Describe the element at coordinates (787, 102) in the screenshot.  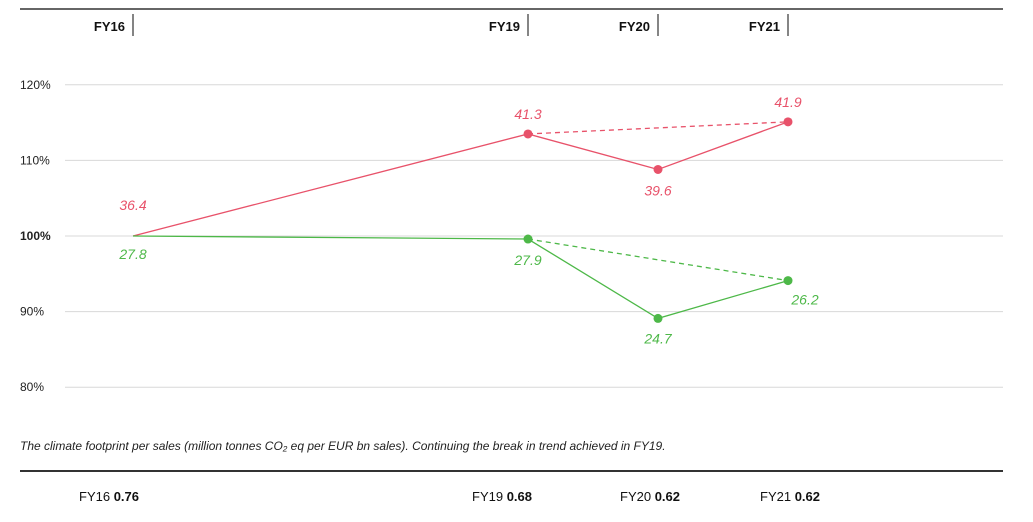
I see `data-label: 41.9` at that location.